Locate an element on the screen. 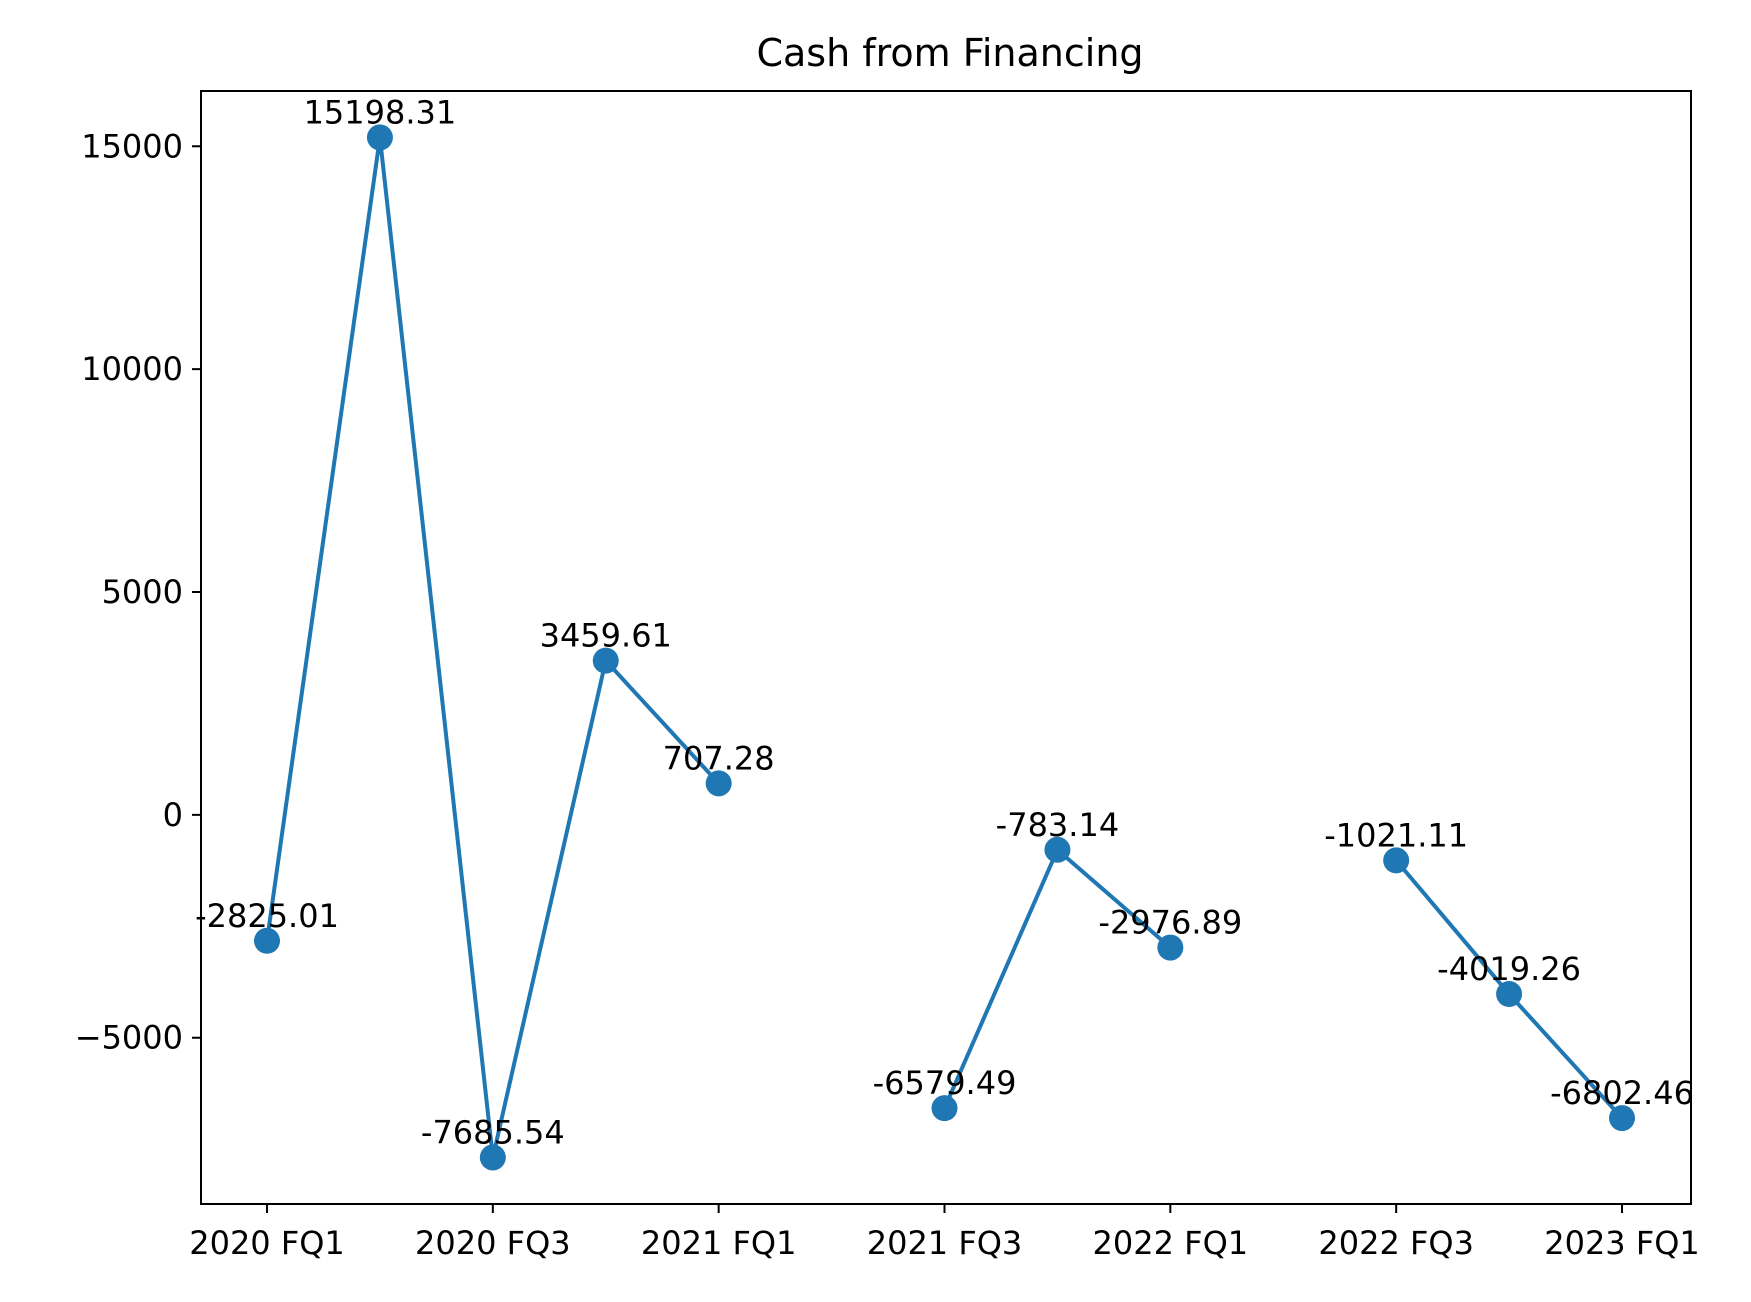  x-tick-label: 2020 FQ1 is located at coordinates (267, 1243).